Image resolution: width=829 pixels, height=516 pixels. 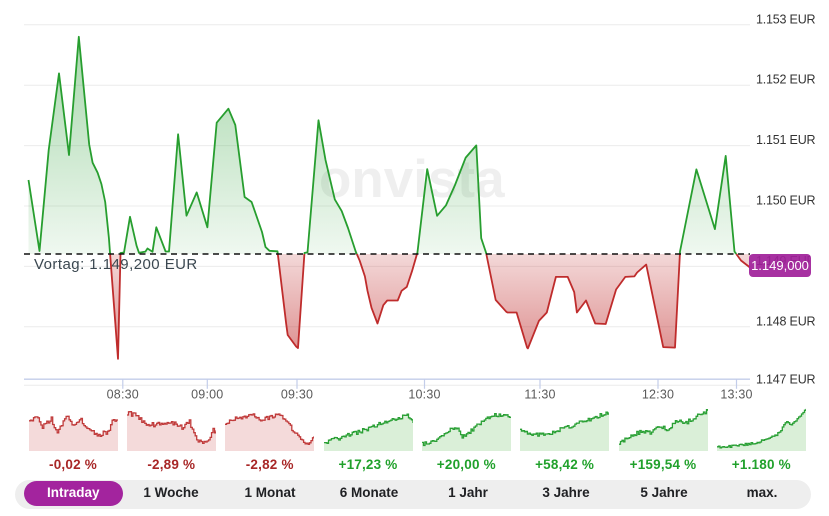 I want to click on svg-text: 1.152 EUR, so click(x=786, y=80).